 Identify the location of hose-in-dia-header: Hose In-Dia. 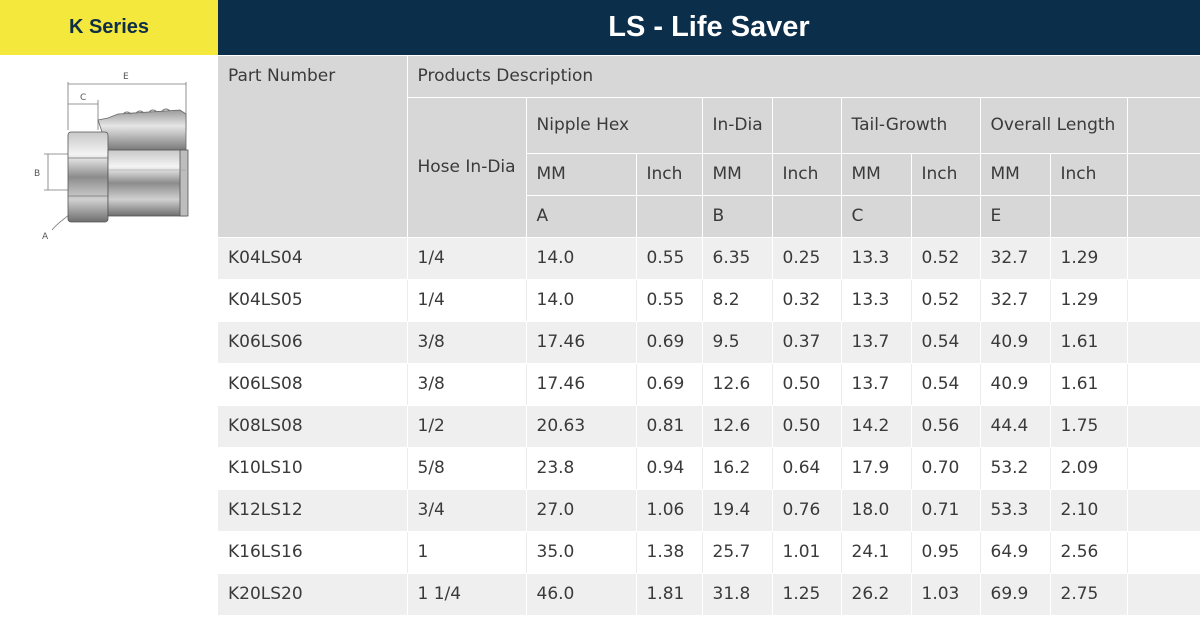
(467, 167).